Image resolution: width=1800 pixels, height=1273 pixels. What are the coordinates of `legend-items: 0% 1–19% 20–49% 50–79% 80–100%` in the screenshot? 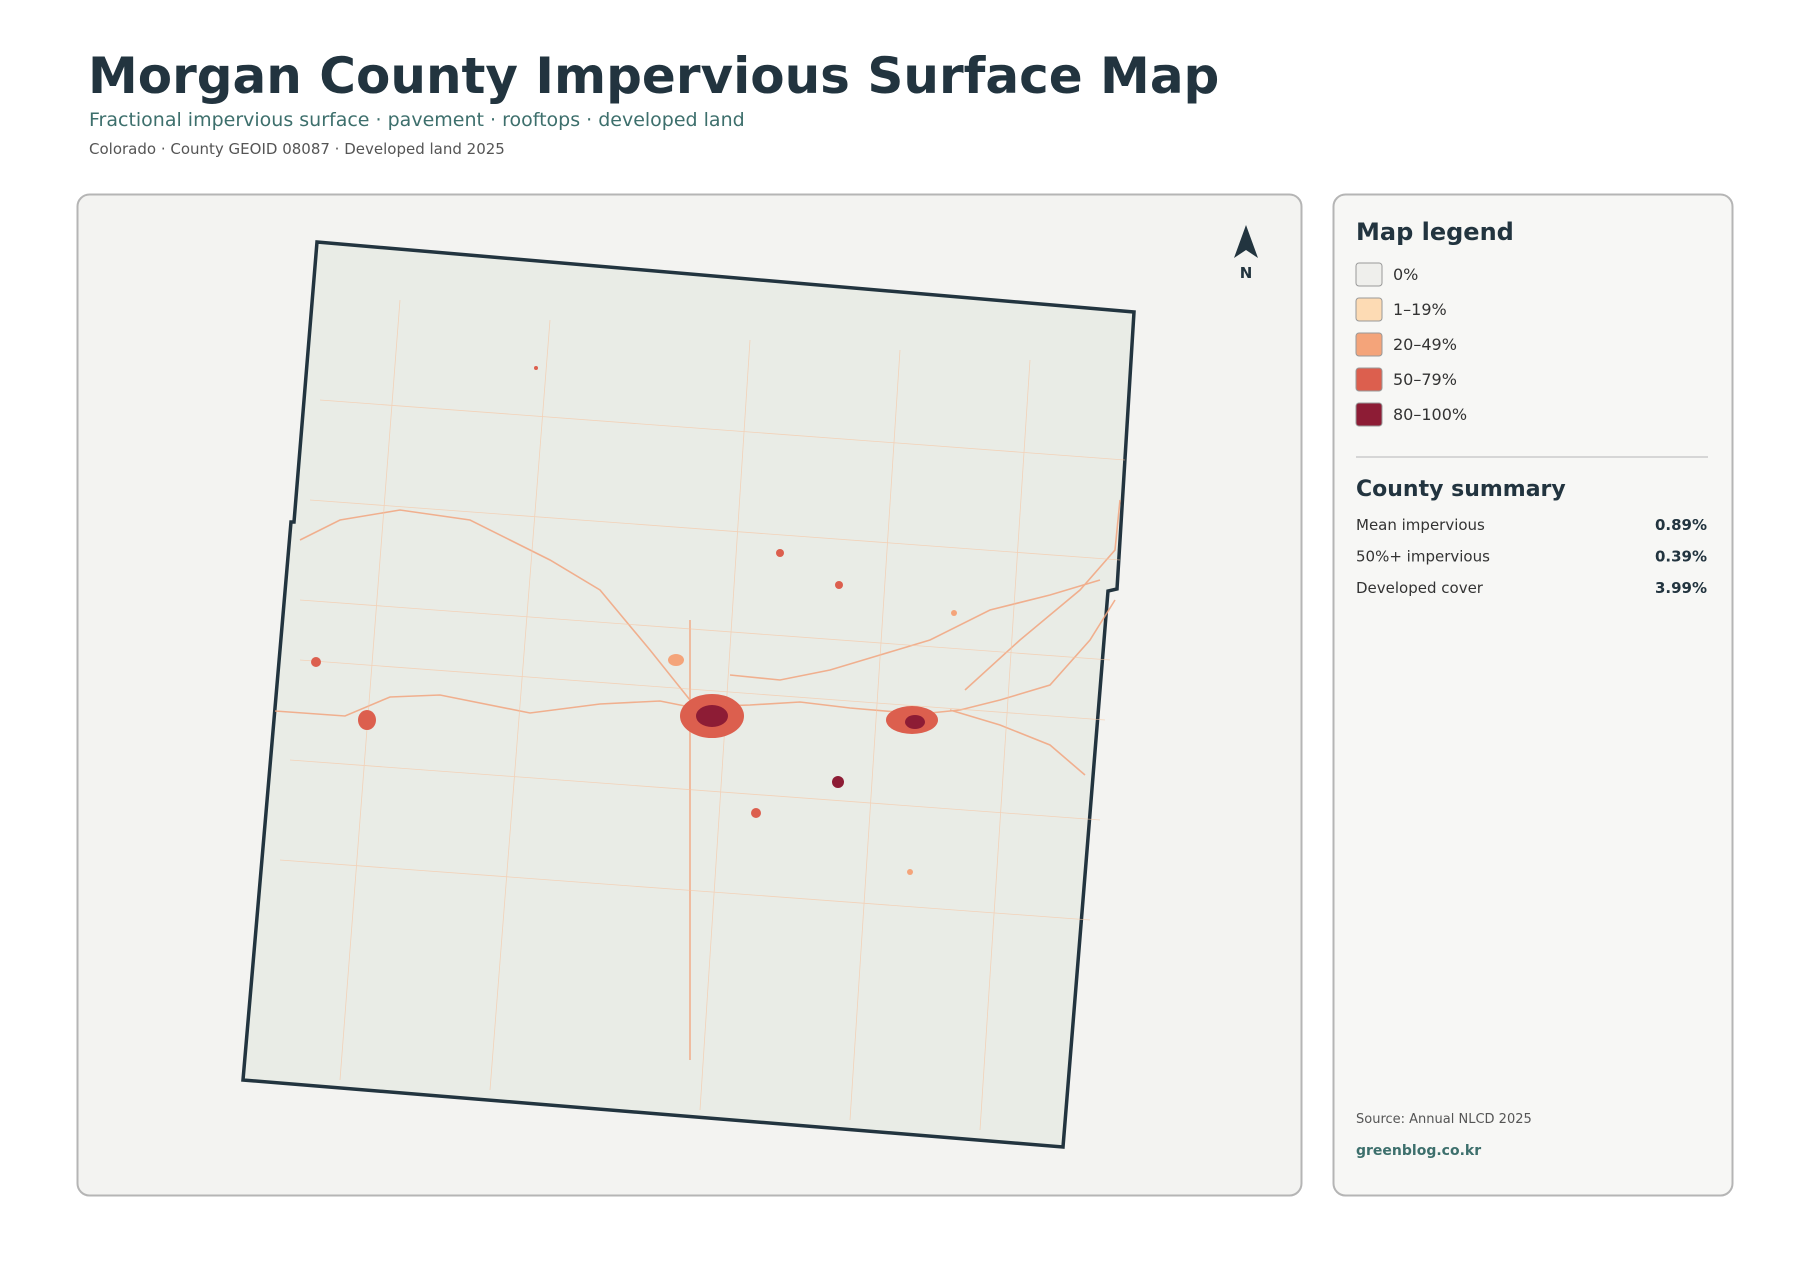 It's located at (1411, 344).